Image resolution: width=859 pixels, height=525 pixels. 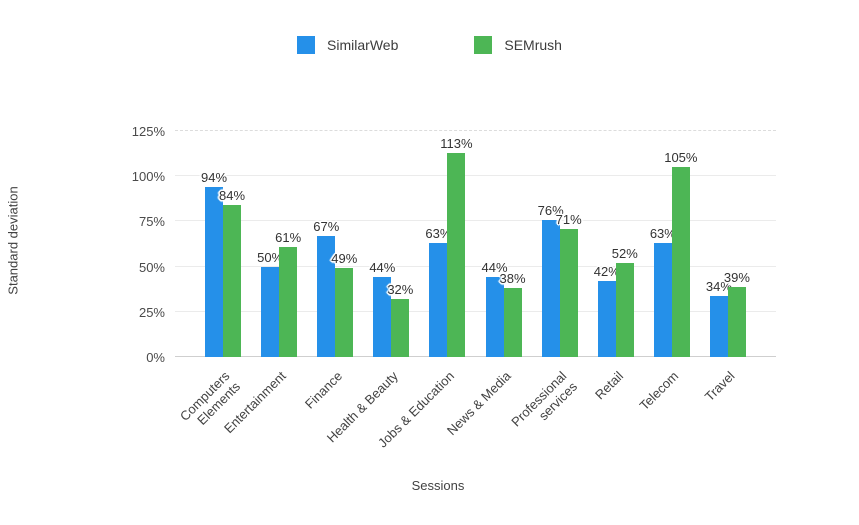 I want to click on y-tick-label: 50%, so click(x=151, y=267).